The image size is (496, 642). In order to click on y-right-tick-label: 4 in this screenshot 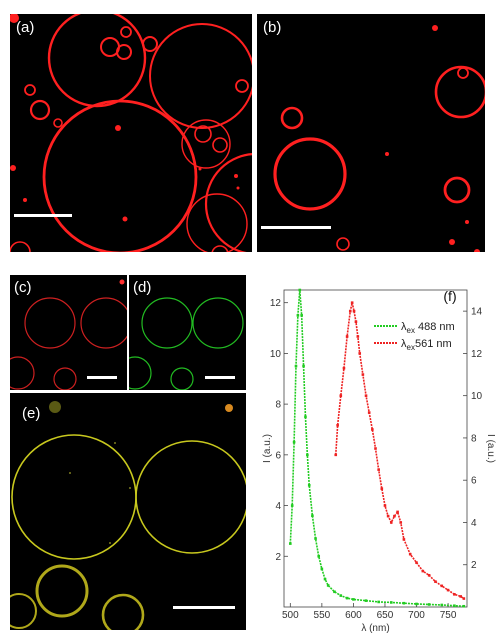, I will do `click(474, 523)`.